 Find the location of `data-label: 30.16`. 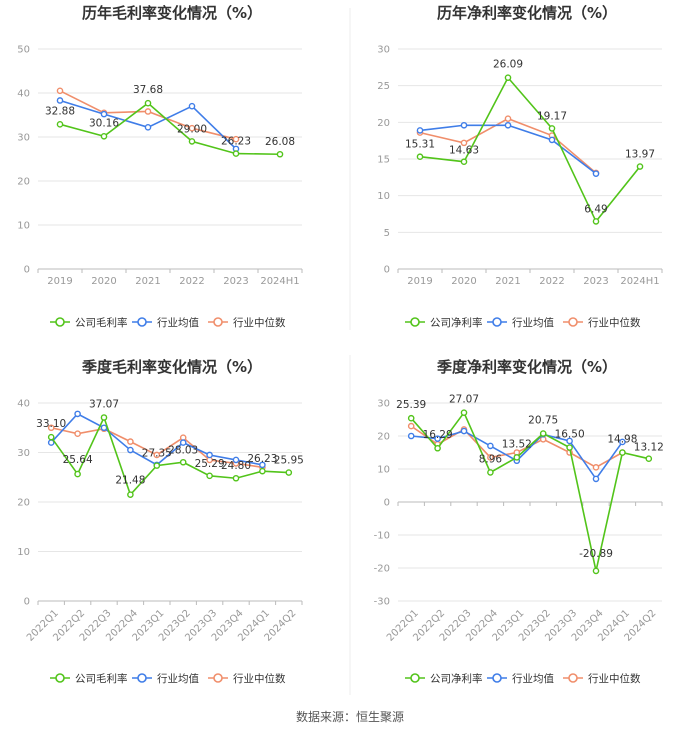

data-label: 30.16 is located at coordinates (104, 123).